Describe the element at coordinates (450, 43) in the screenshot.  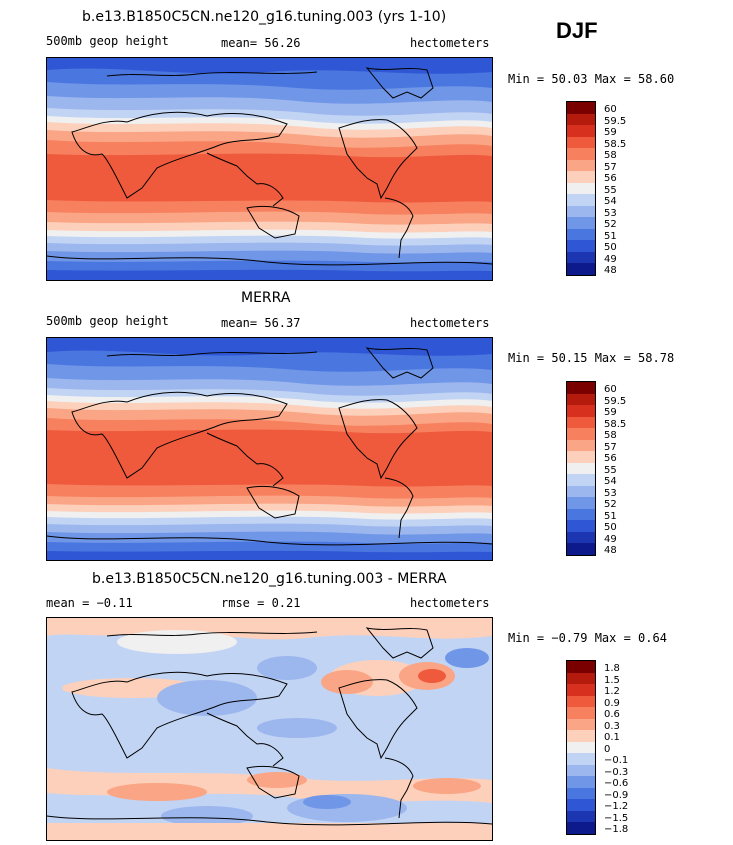
I see `panel1-units: hectometers` at that location.